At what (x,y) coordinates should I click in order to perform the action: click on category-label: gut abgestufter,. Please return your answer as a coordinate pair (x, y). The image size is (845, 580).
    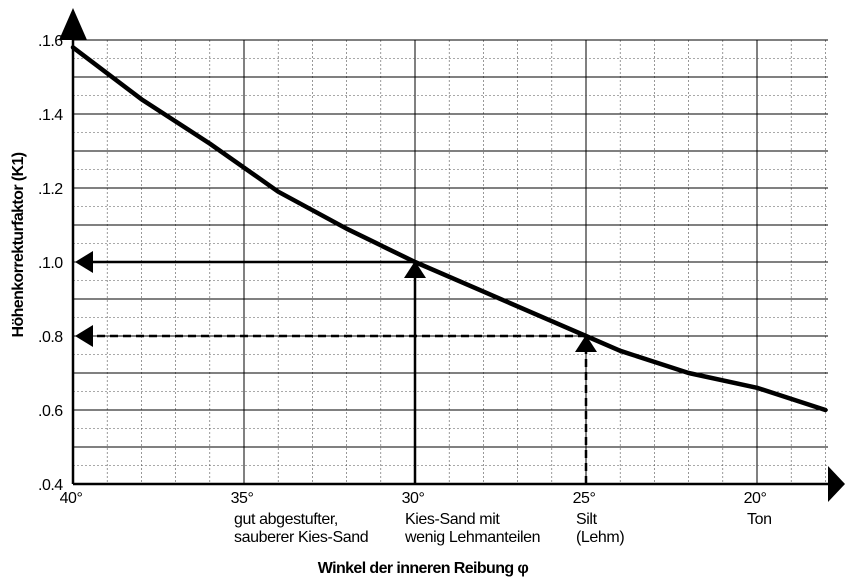
    Looking at the image, I should click on (286, 519).